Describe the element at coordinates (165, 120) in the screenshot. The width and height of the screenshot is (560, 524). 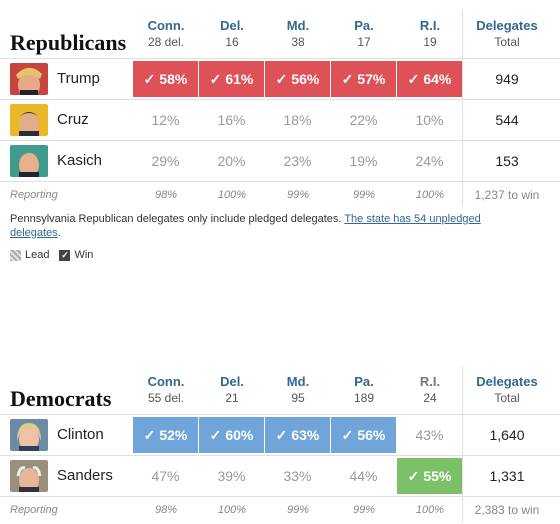
I see `result-cell: 12%` at that location.